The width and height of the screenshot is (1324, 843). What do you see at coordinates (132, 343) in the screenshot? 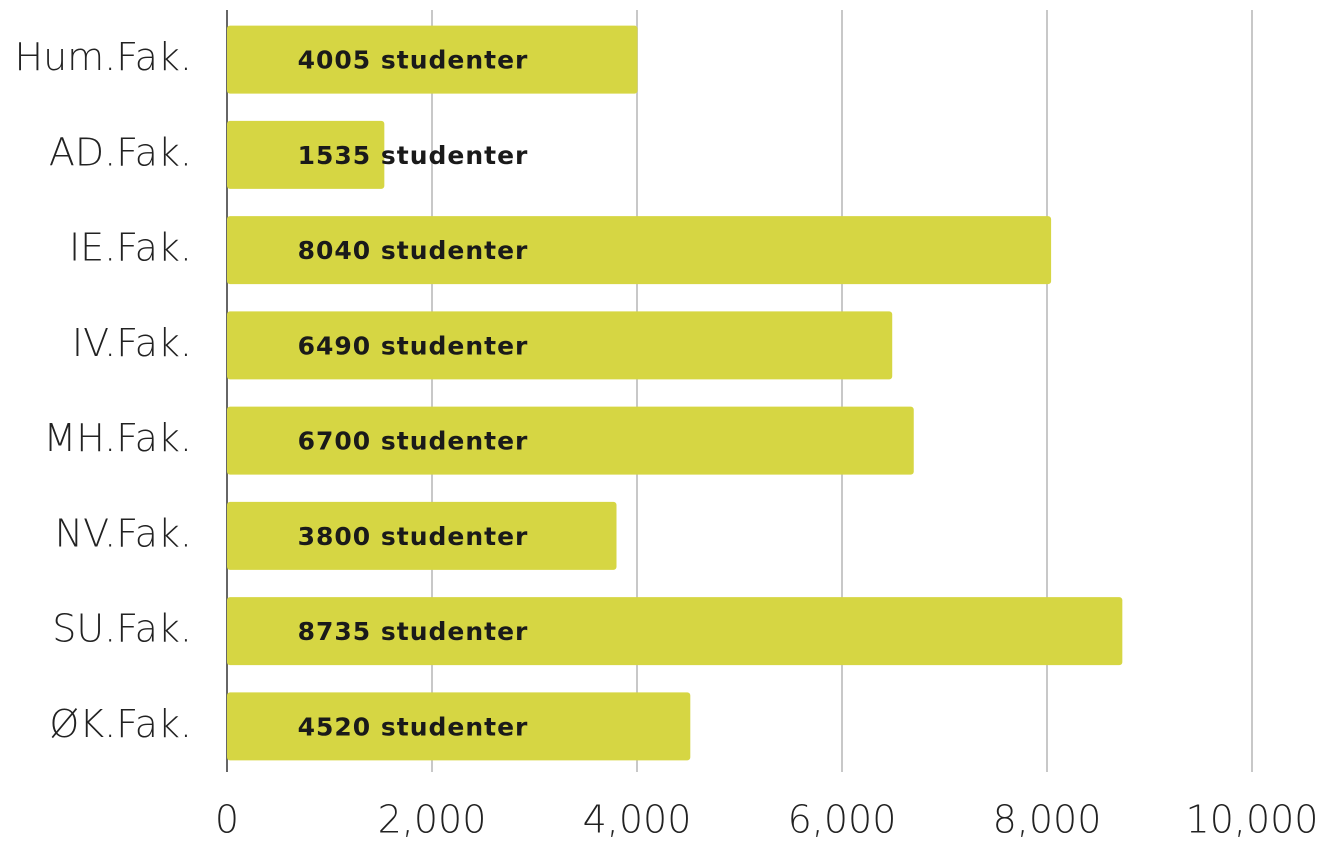
I see `y-tick-label: IV.Fak.` at bounding box center [132, 343].